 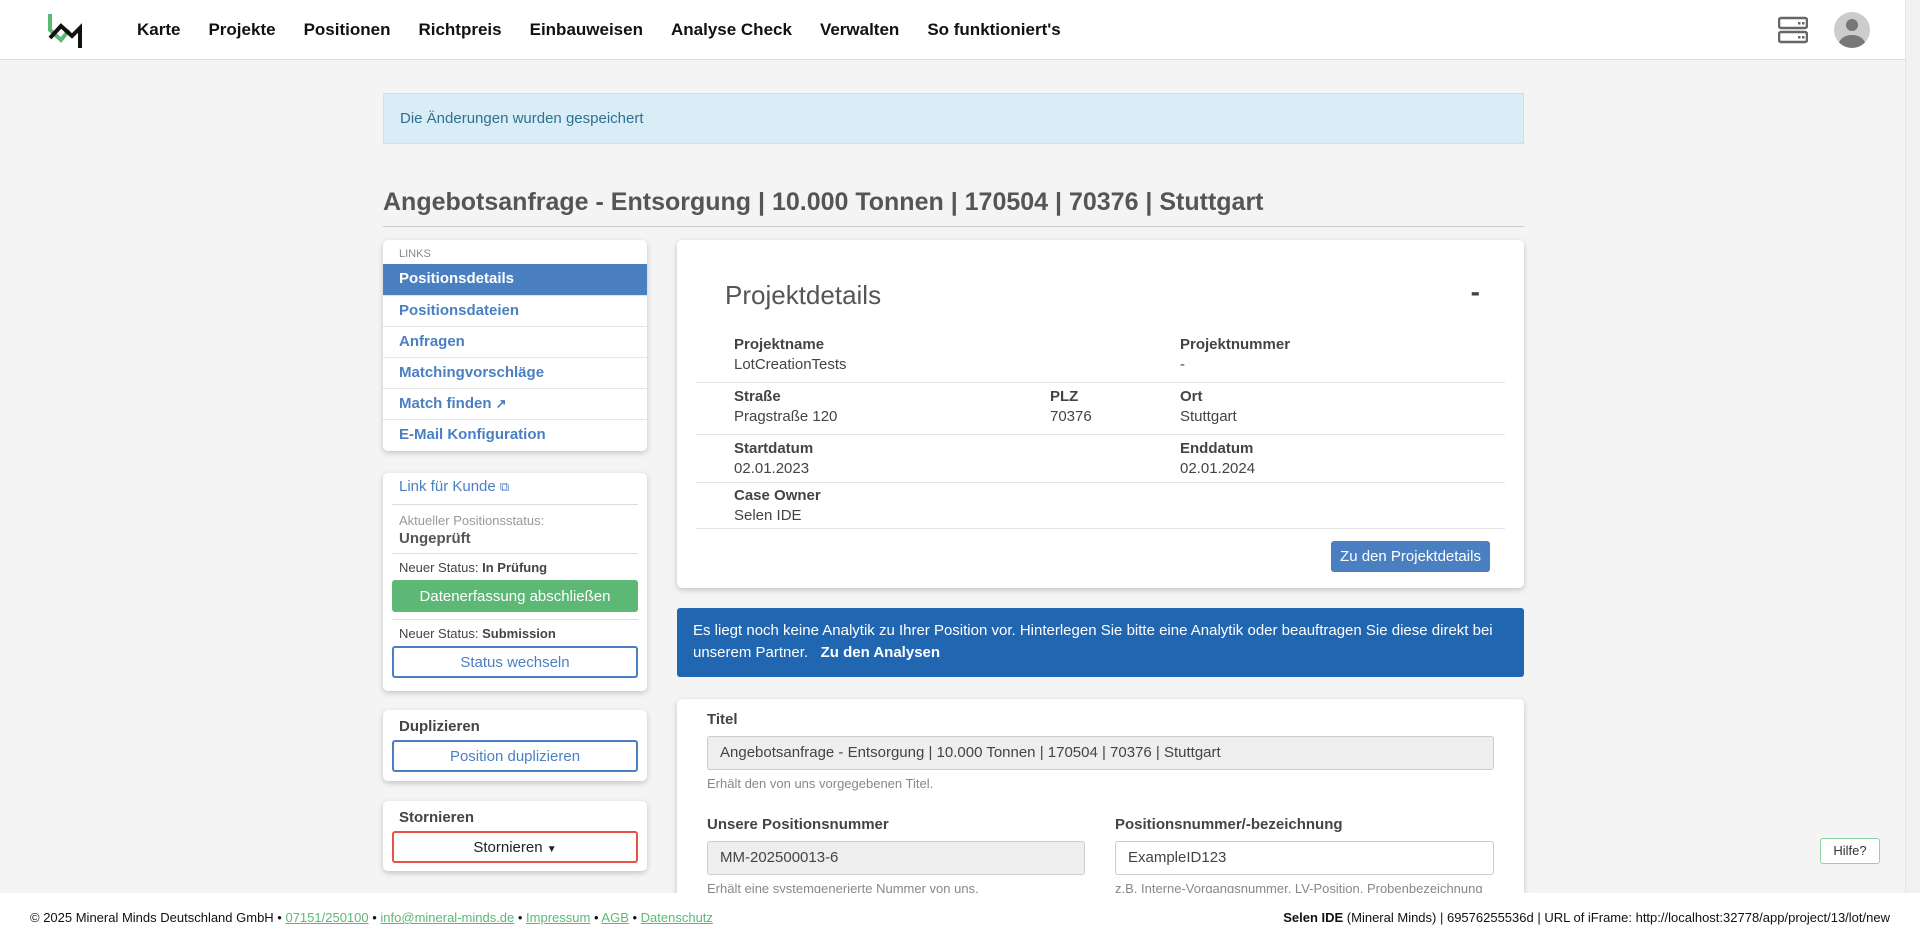 What do you see at coordinates (768, 515) in the screenshot?
I see `case-owner-value: Selen IDE` at bounding box center [768, 515].